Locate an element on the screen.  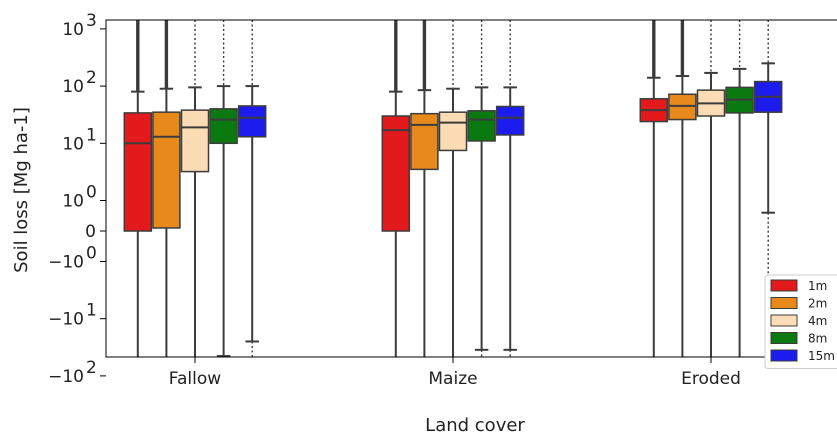
x-axis: FallowMaizeErodedForest is located at coordinates (455, 373).